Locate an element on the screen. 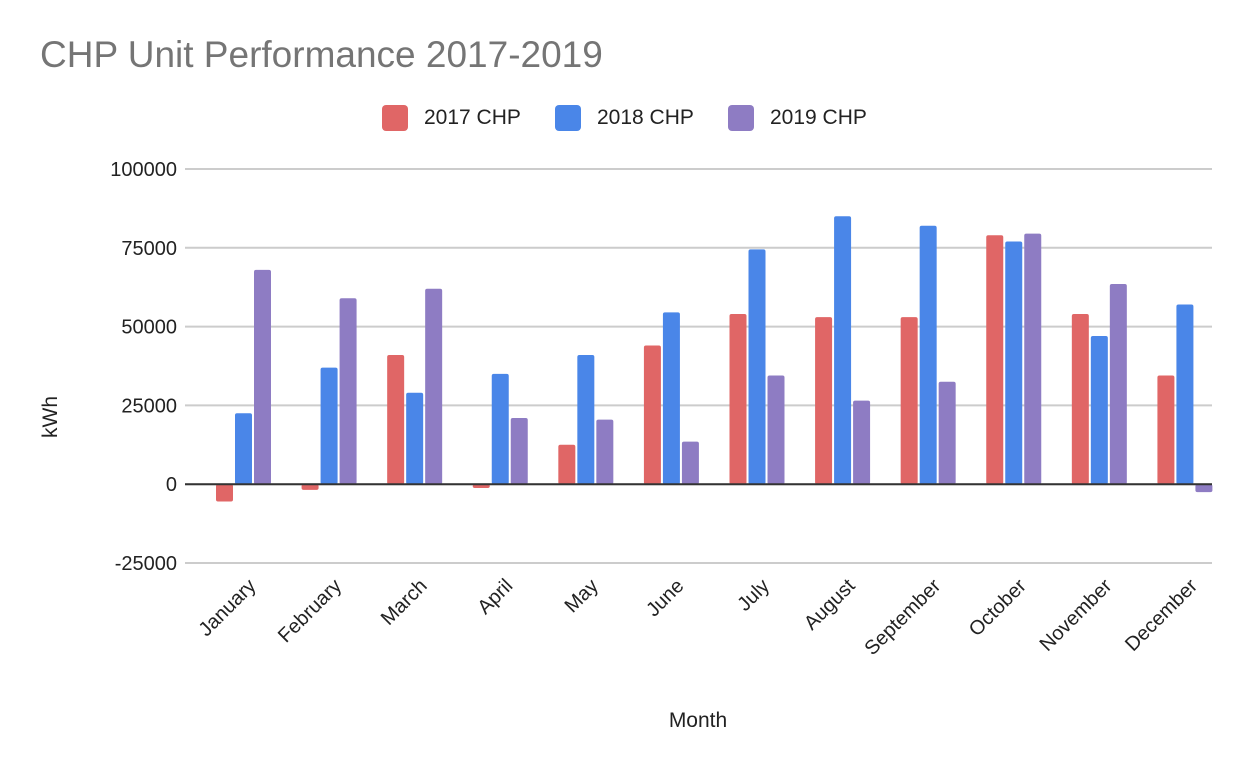  y-tick-label: 50000 is located at coordinates (149, 328).